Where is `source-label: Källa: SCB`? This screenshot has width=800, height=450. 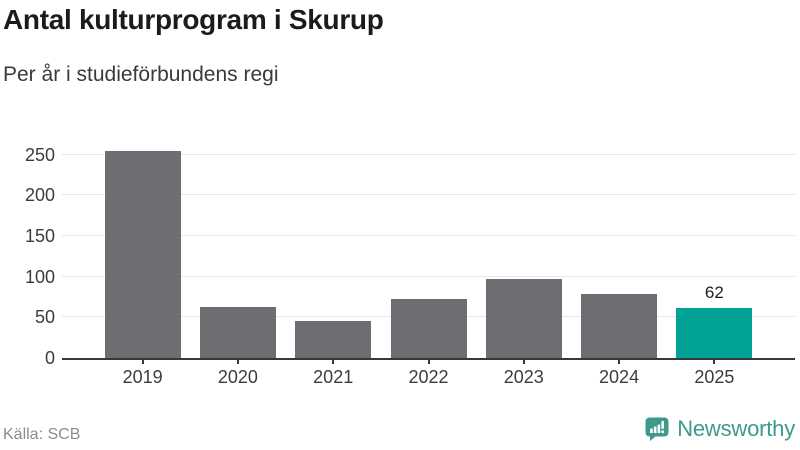 source-label: Källa: SCB is located at coordinates (42, 434).